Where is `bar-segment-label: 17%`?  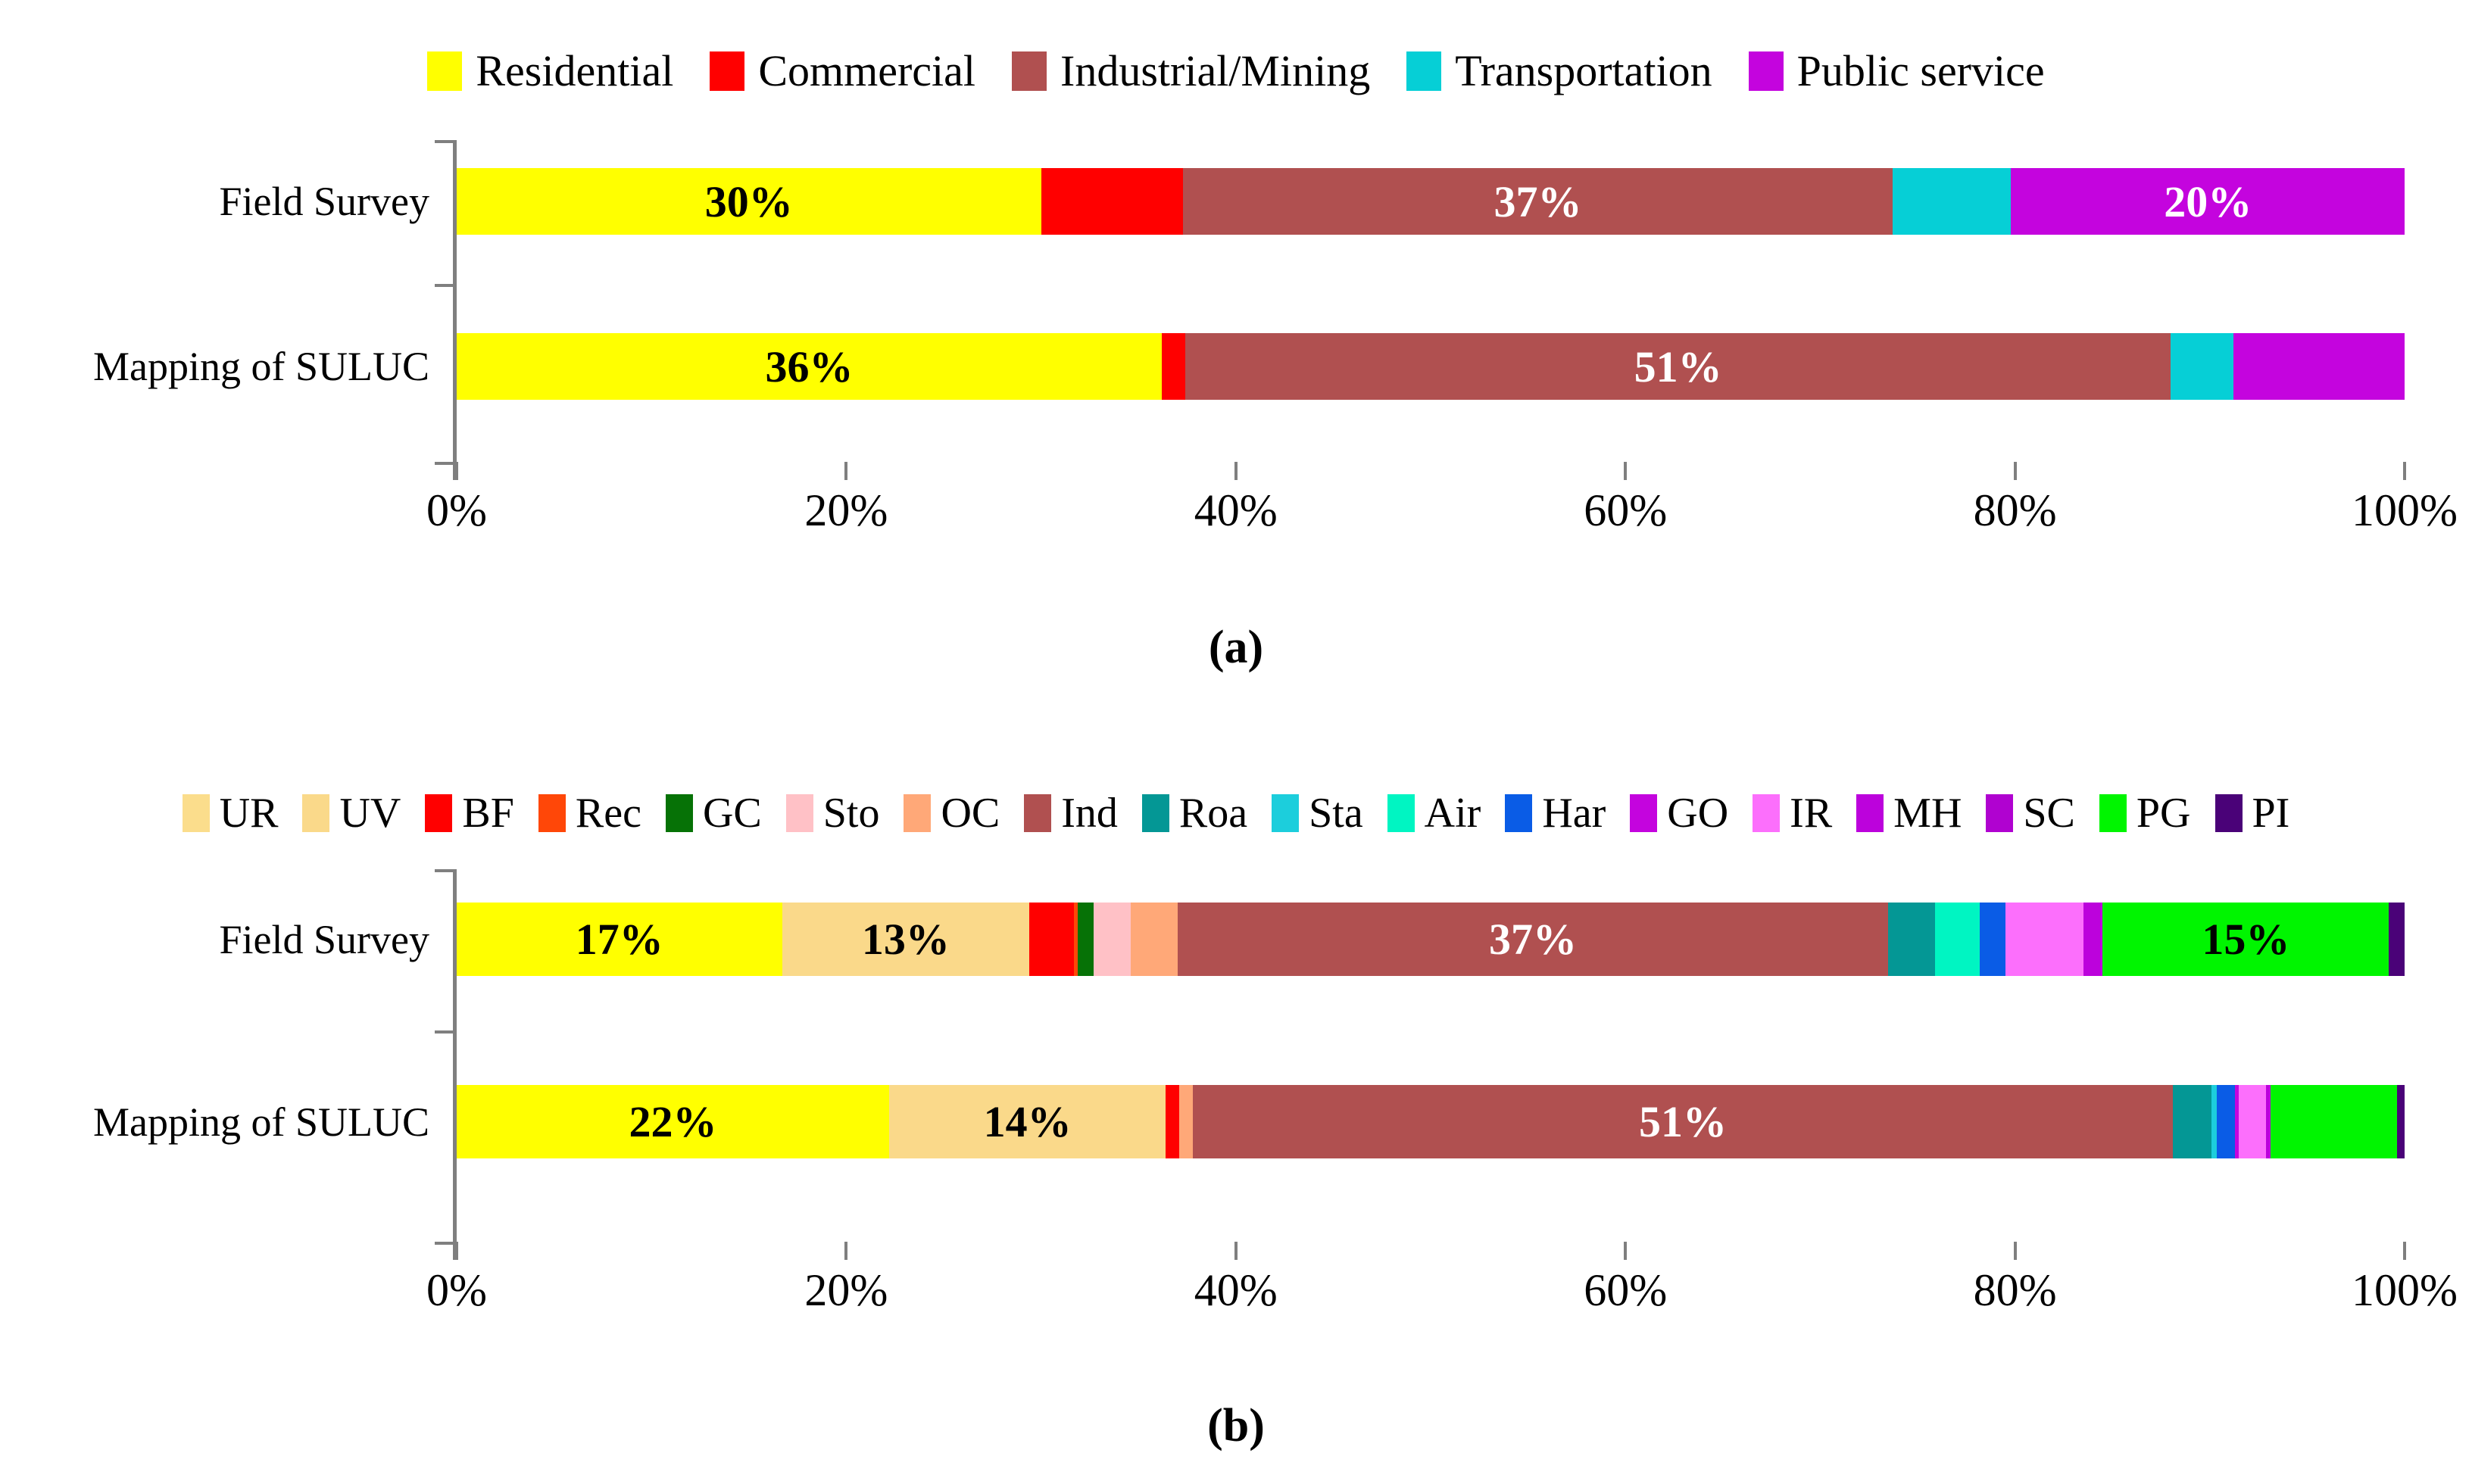 bar-segment-label: 17% is located at coordinates (619, 939).